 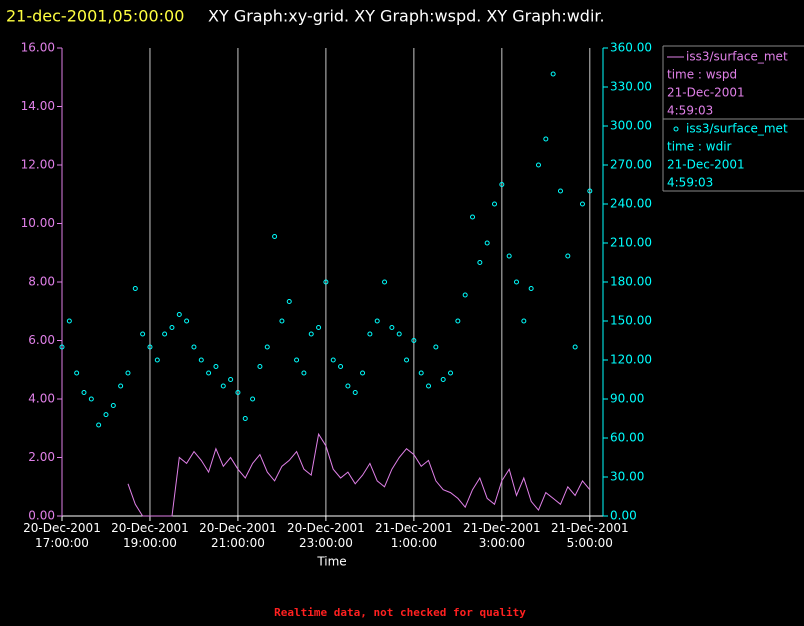 What do you see at coordinates (38, 223) in the screenshot?
I see `y-tick-label: 10.00` at bounding box center [38, 223].